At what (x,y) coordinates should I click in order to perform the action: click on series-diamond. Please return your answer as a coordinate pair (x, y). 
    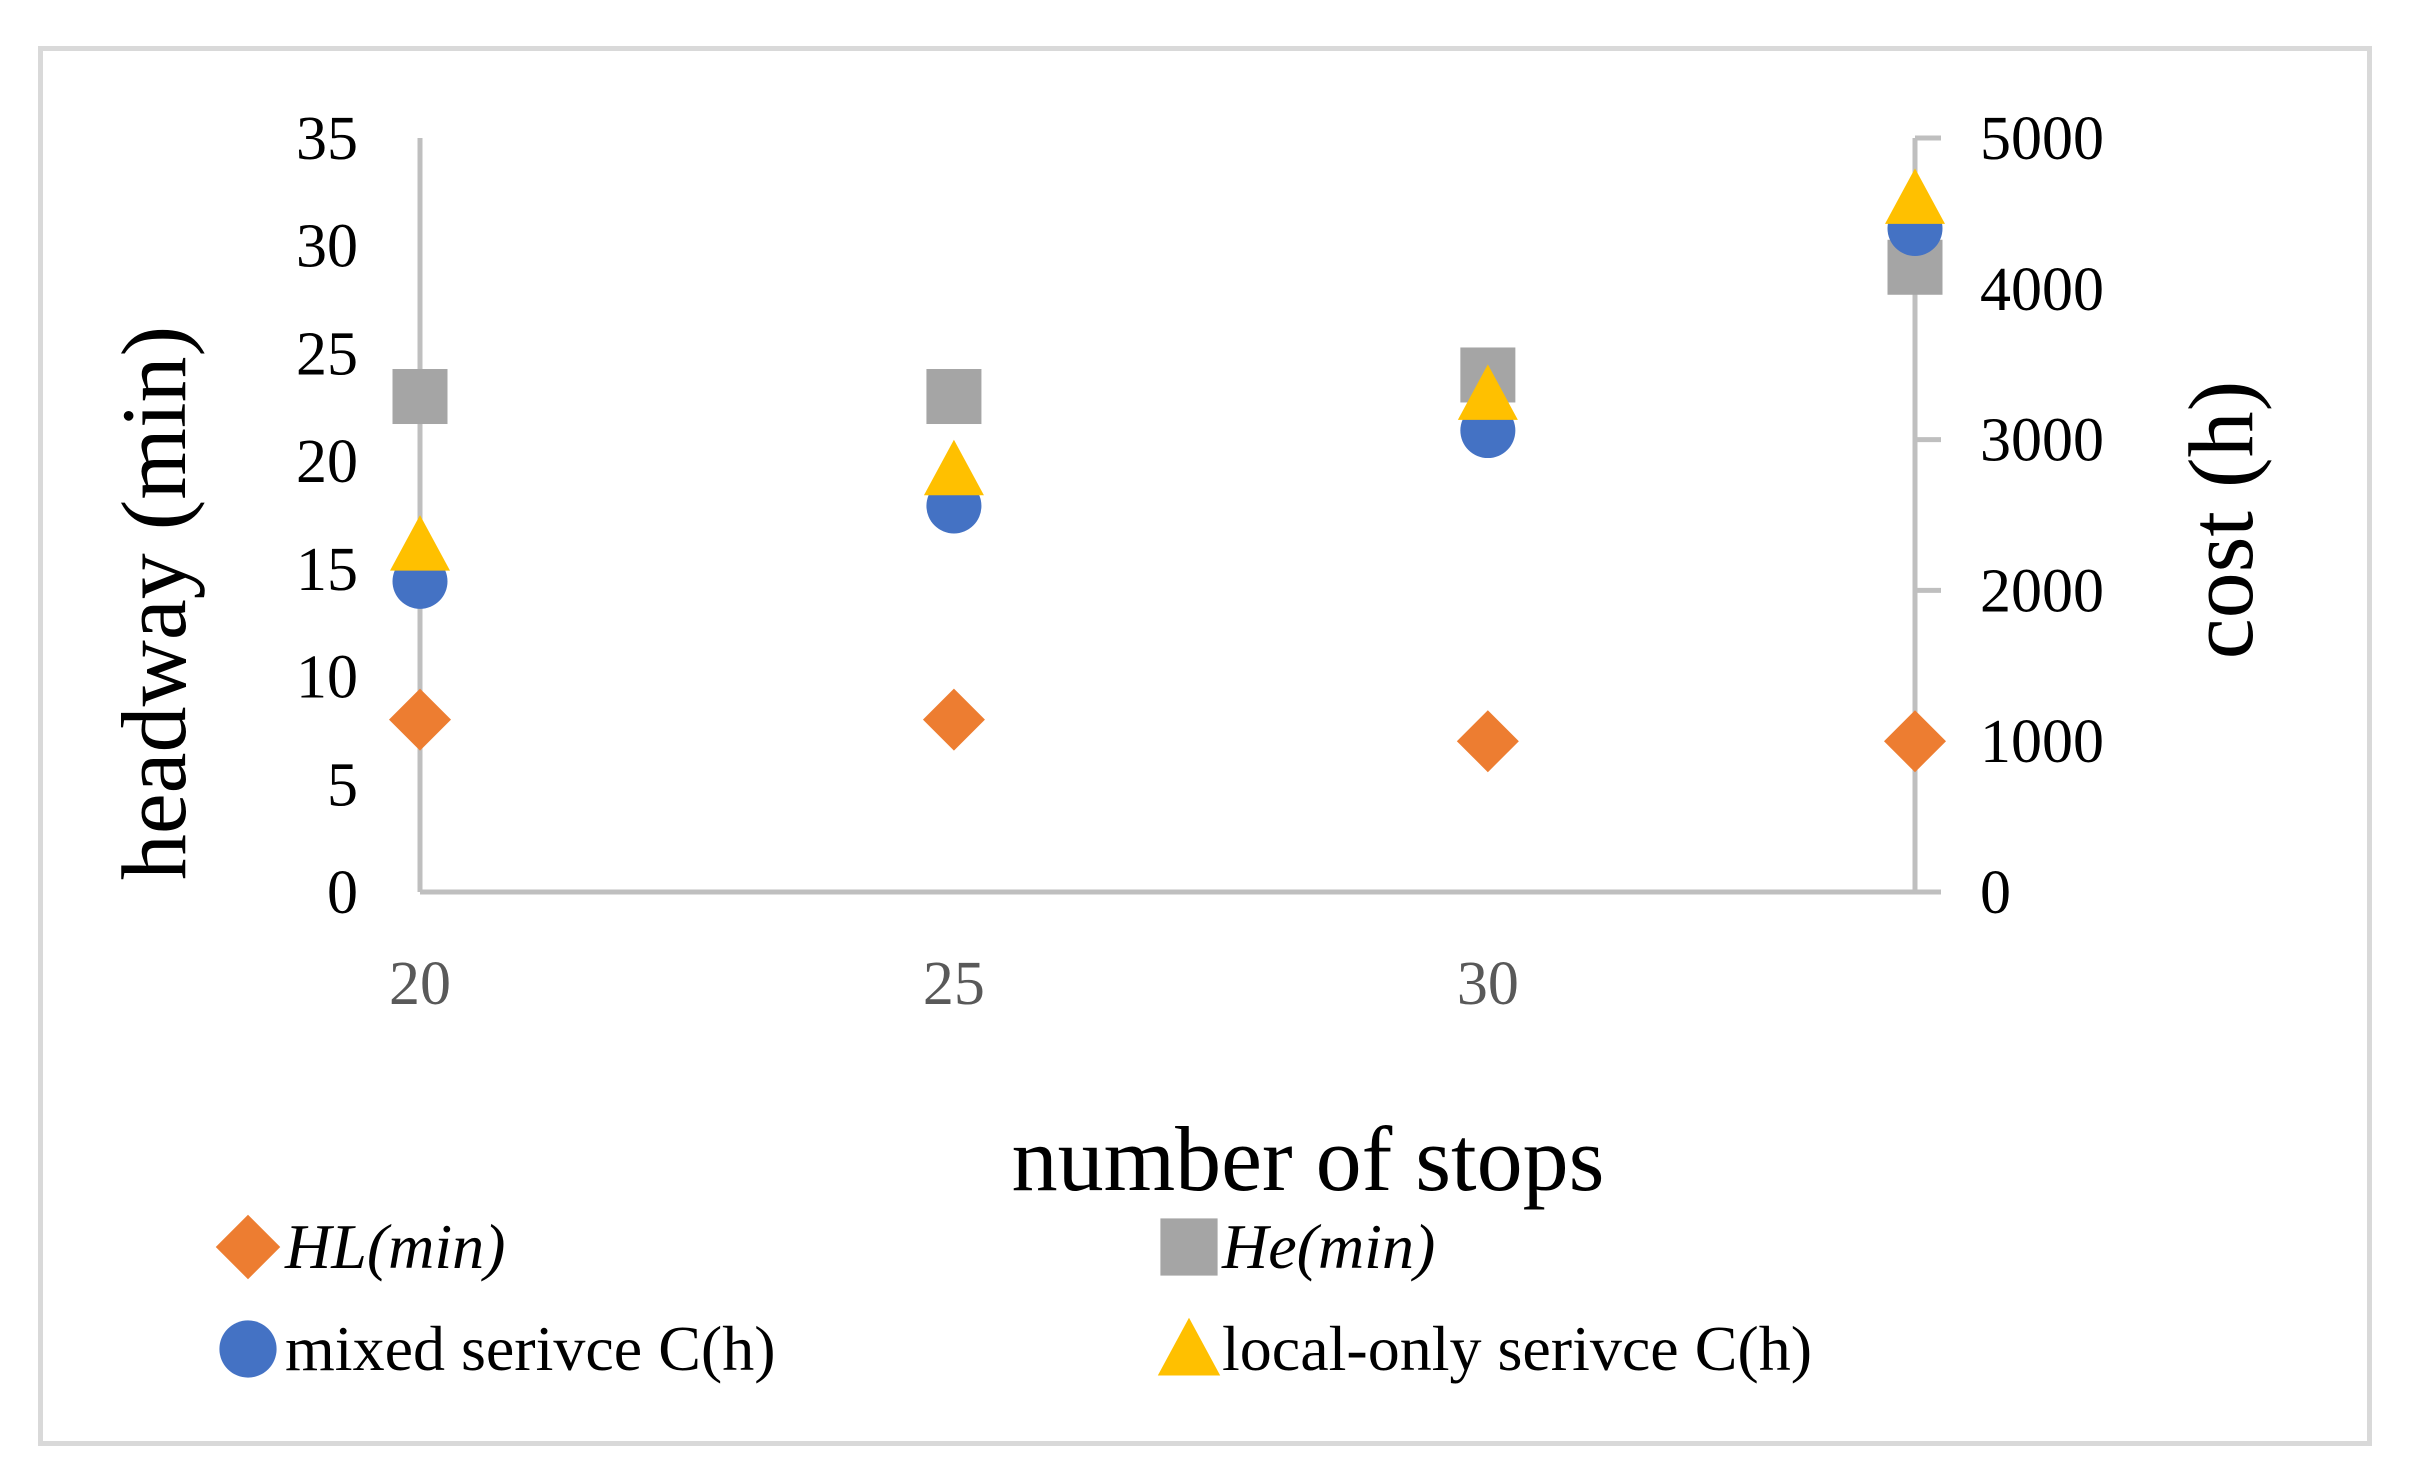
    Looking at the image, I should click on (1167, 730).